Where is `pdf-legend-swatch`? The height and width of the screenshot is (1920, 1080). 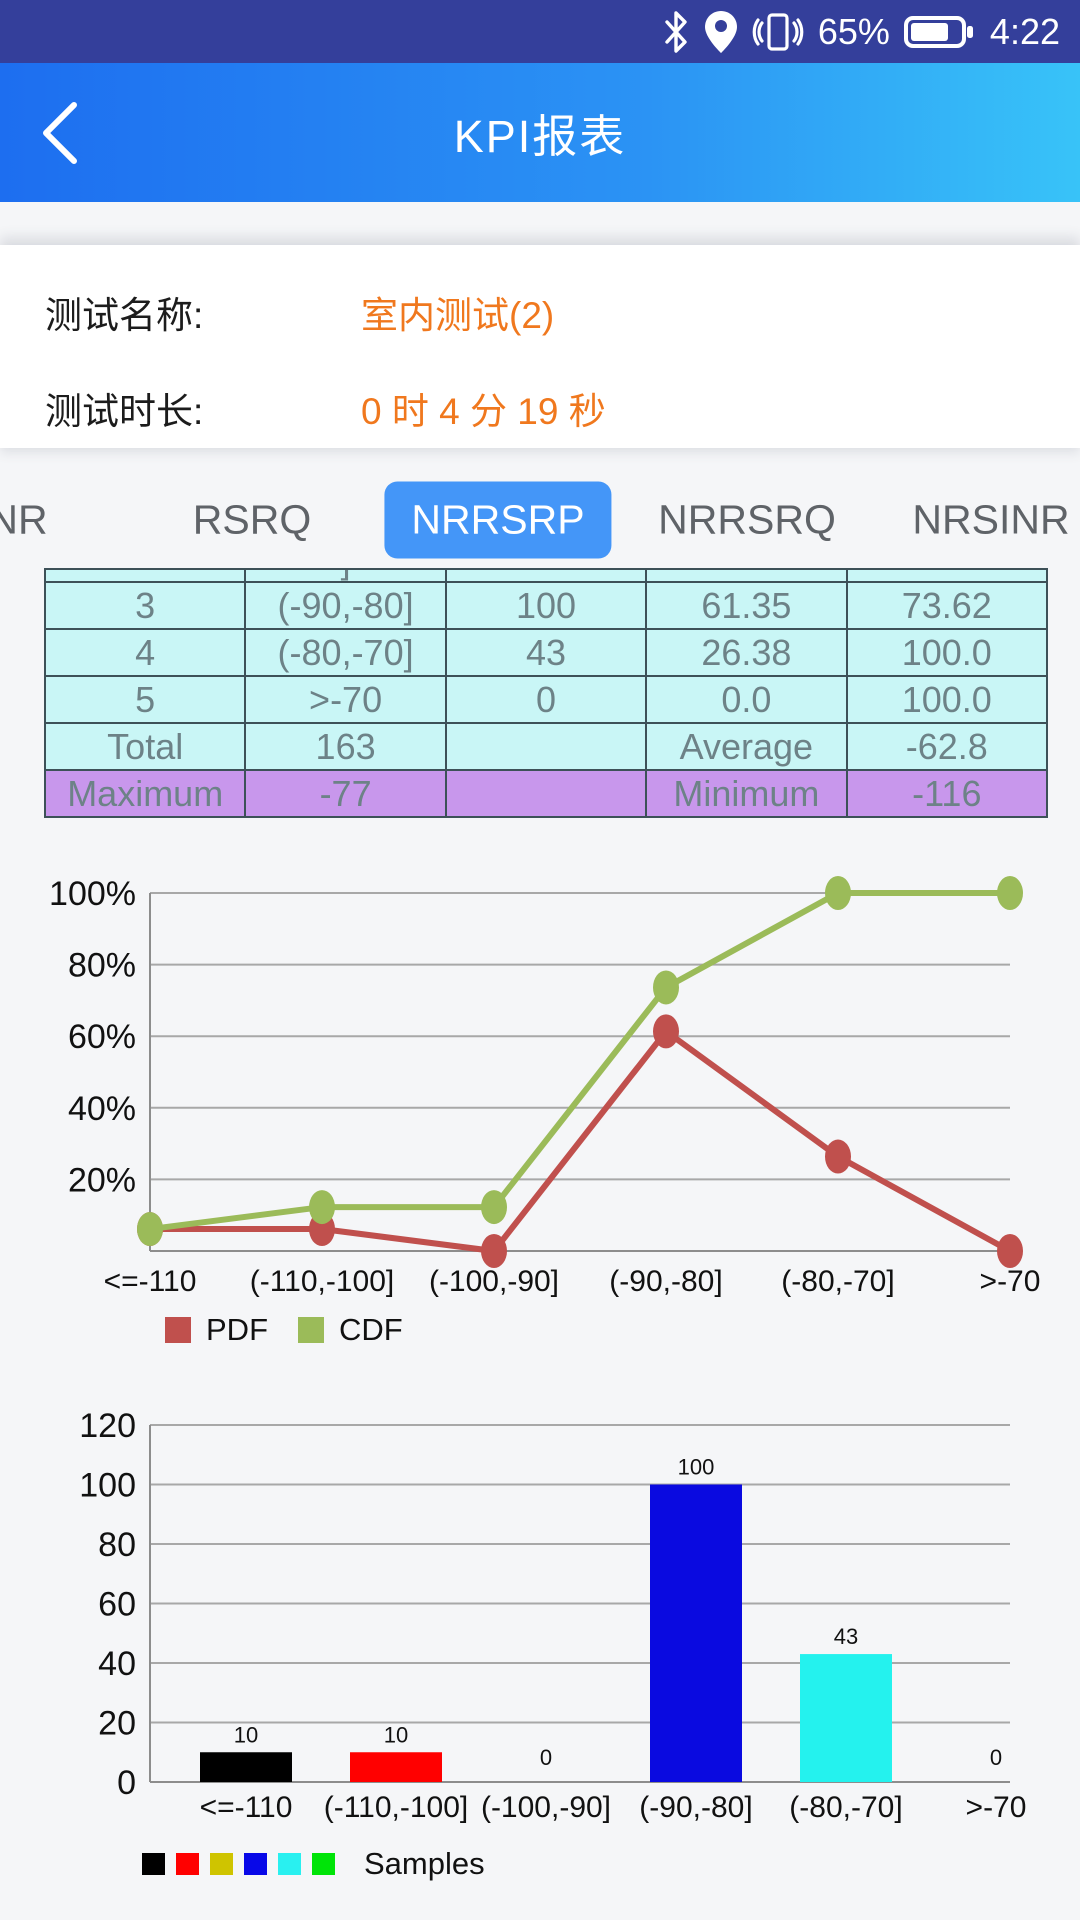
pdf-legend-swatch is located at coordinates (178, 1330).